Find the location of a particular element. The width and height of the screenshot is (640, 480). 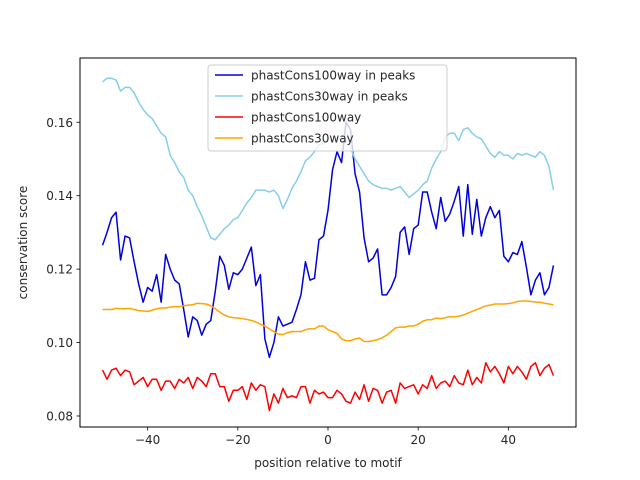

y-axis-ticks: 0.08 0.10 0.12 0.14 0.16 is located at coordinates (63, 269).